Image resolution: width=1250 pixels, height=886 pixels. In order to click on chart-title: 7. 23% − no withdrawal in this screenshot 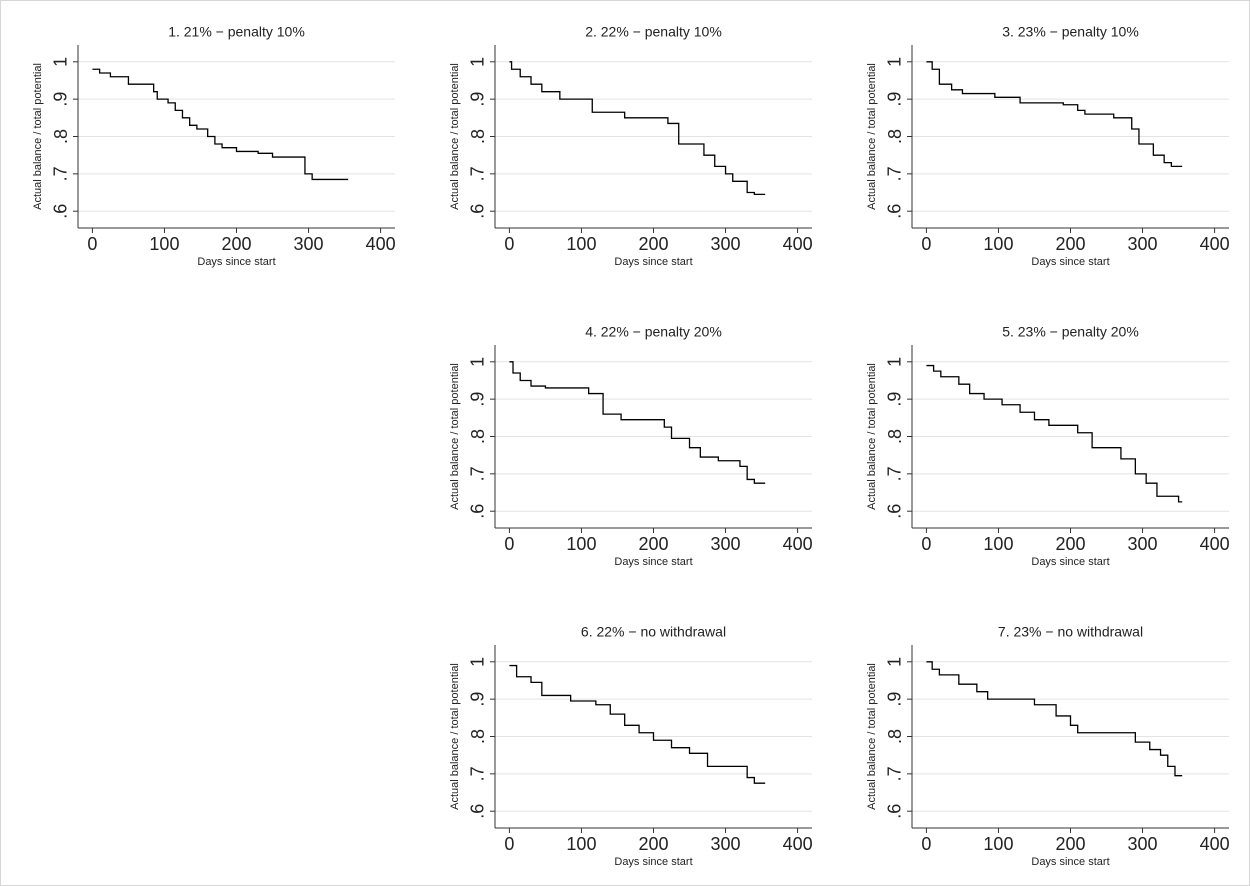, I will do `click(1070, 632)`.